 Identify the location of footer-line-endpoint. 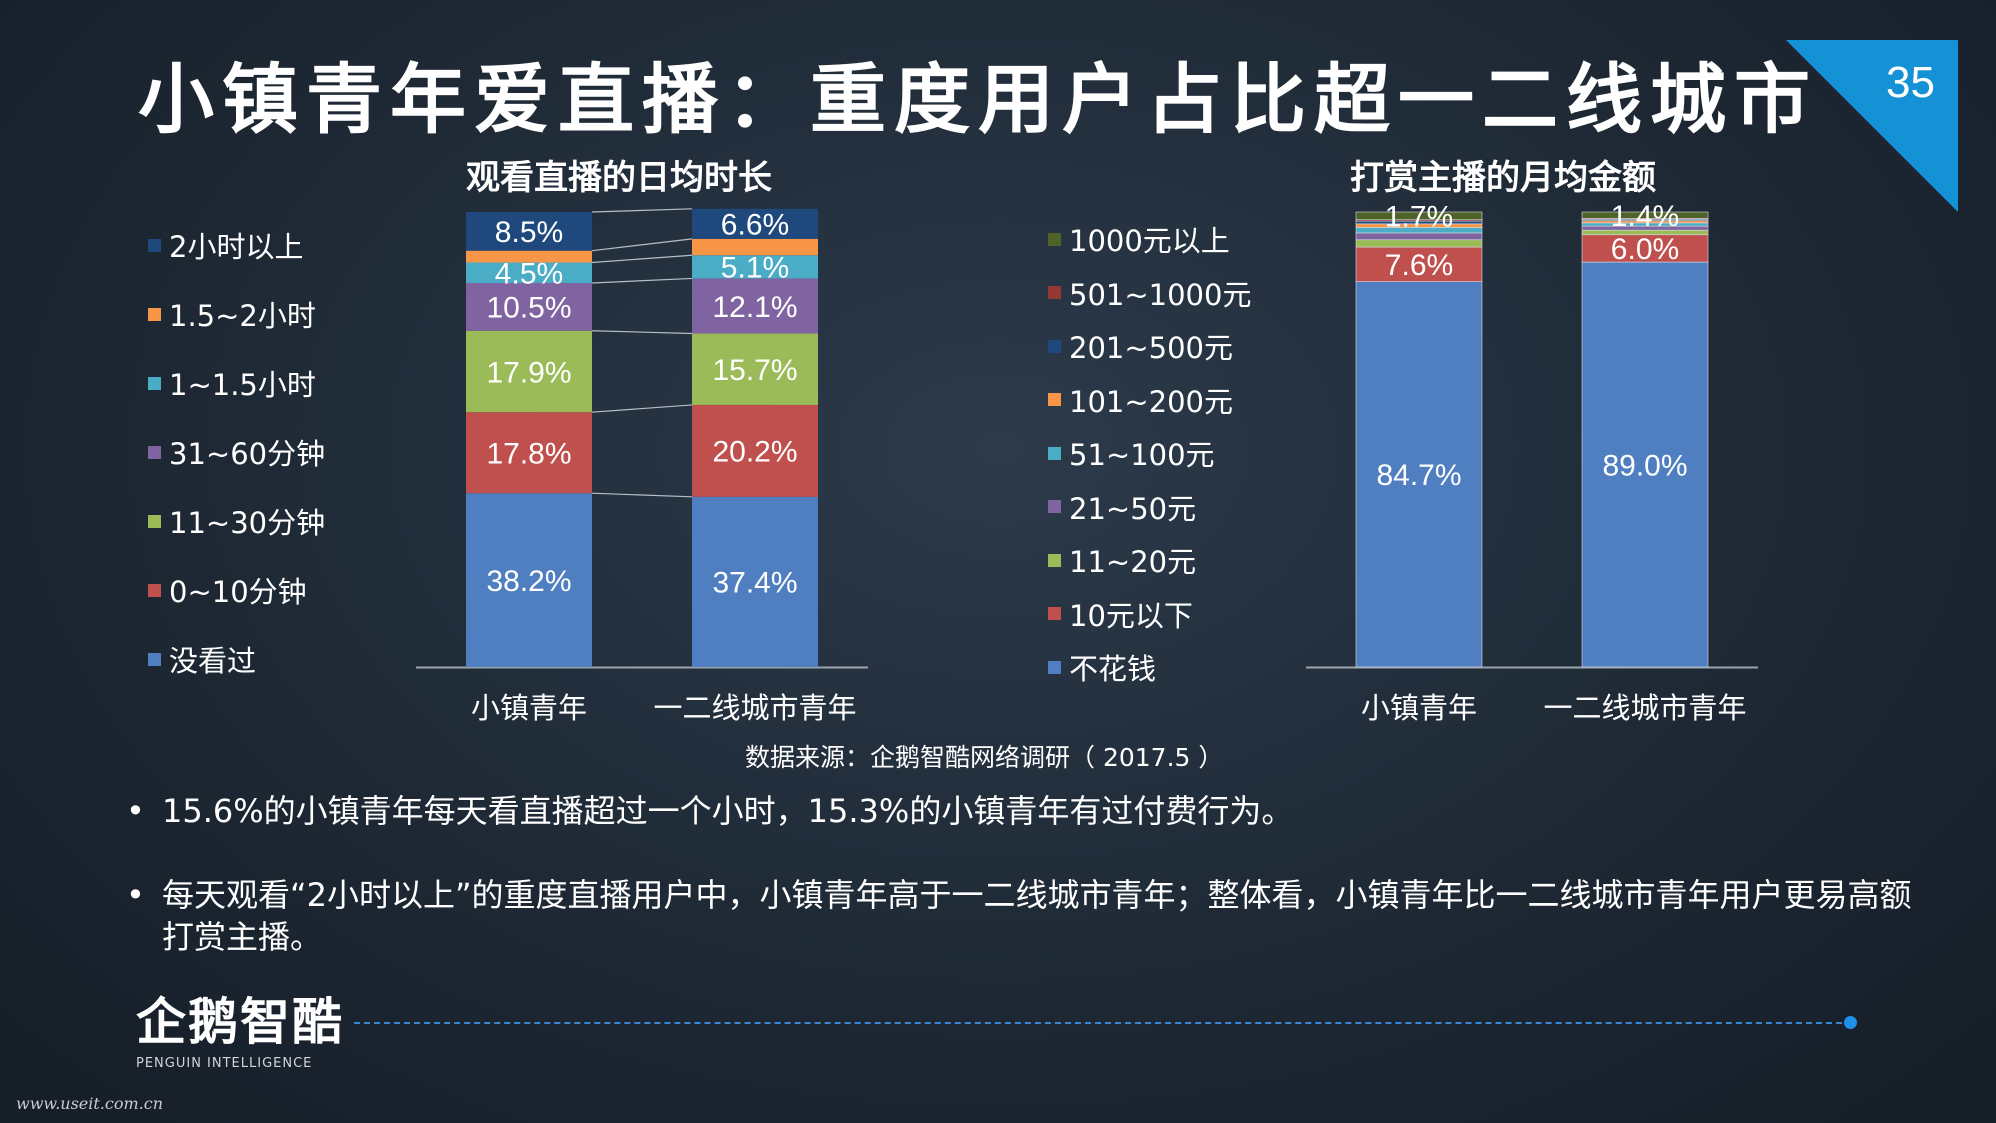
(1850, 1022).